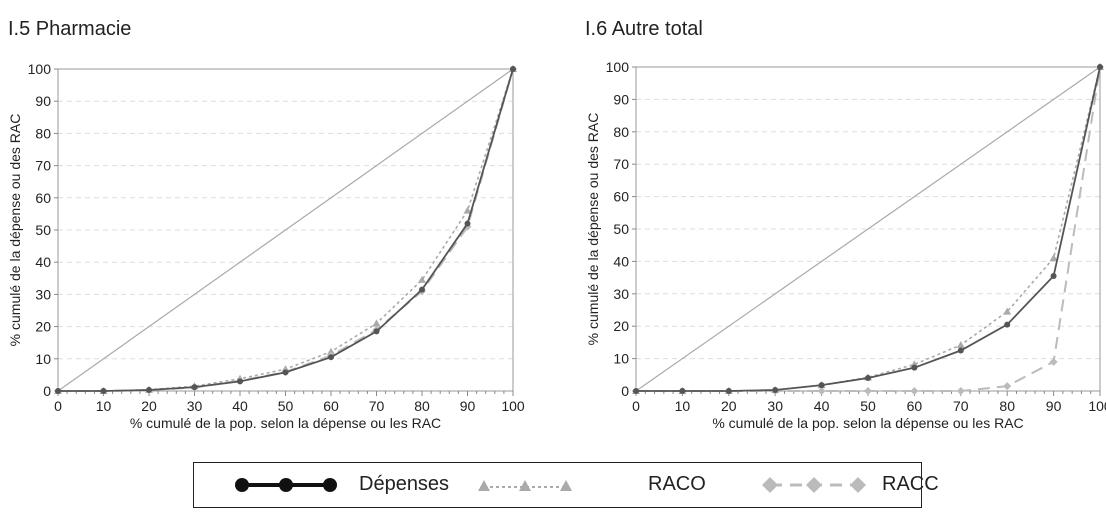  What do you see at coordinates (70, 29) in the screenshot?
I see `chart-title-pharmacie: I.5 Pharmacie` at bounding box center [70, 29].